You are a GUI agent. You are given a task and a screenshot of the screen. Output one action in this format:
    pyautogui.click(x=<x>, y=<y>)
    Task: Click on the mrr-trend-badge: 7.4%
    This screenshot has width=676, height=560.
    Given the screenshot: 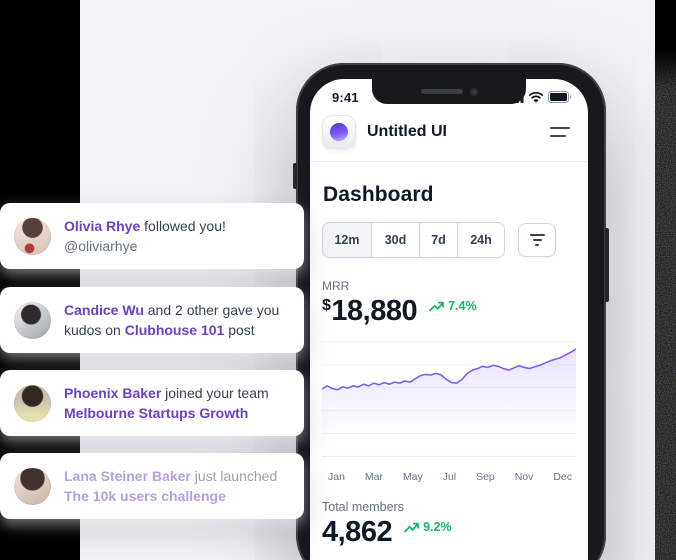 What is the action you would take?
    pyautogui.click(x=453, y=306)
    